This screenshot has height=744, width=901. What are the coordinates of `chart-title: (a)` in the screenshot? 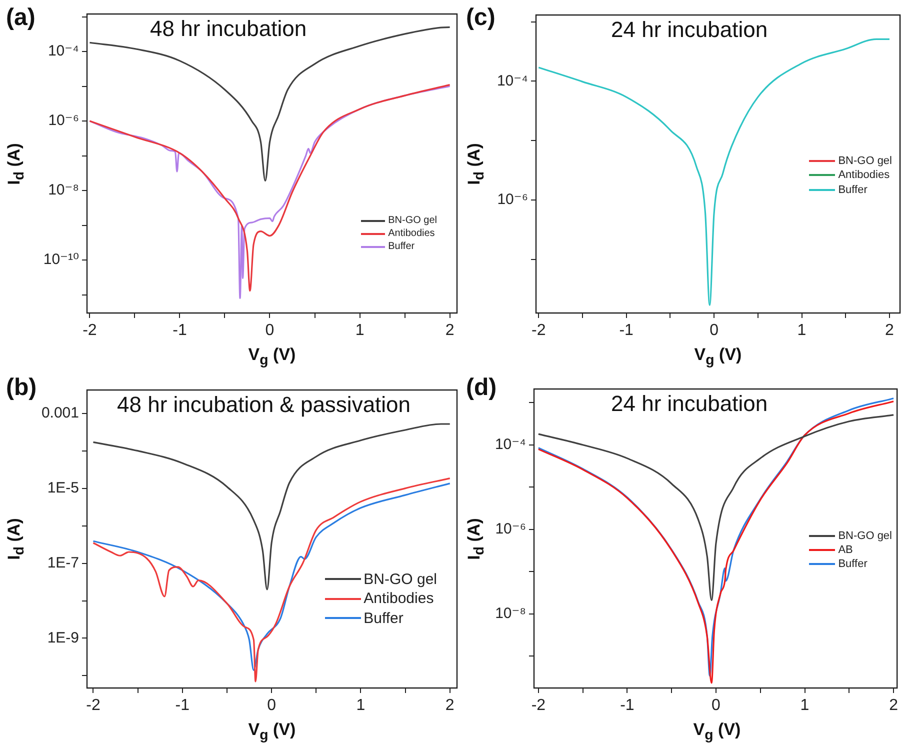 It's located at (21, 18).